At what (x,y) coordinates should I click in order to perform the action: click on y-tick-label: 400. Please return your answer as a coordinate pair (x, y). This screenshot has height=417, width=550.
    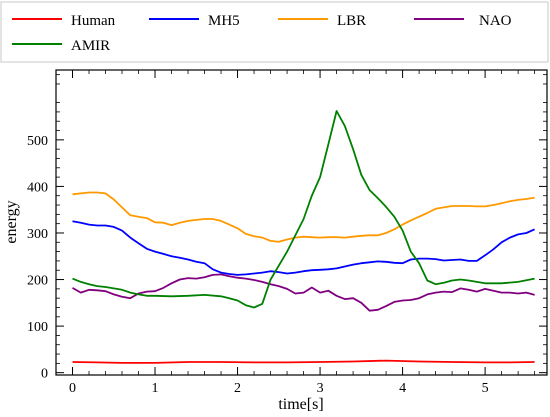
    Looking at the image, I should click on (37, 187).